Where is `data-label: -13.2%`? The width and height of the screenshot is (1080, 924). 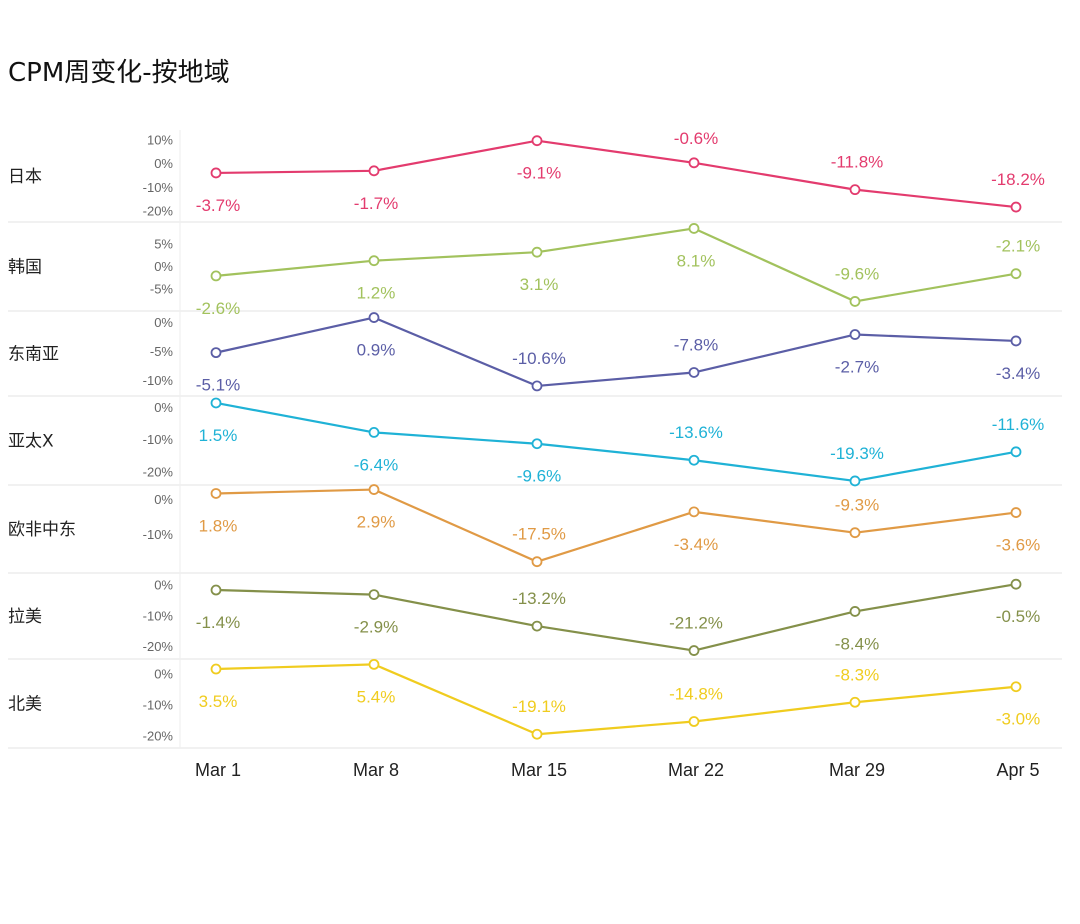
data-label: -13.2% is located at coordinates (539, 598).